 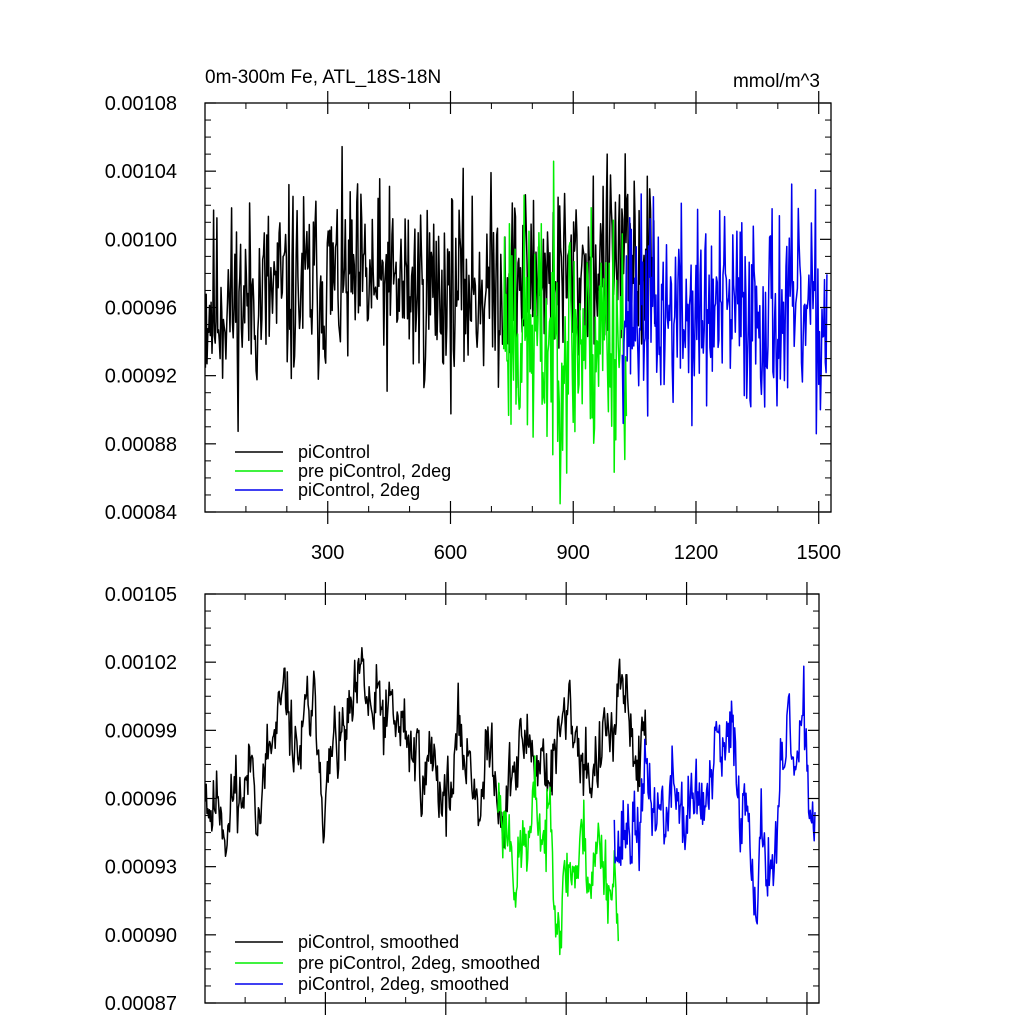 I want to click on y-tick-label: 0.00084, so click(x=141, y=513).